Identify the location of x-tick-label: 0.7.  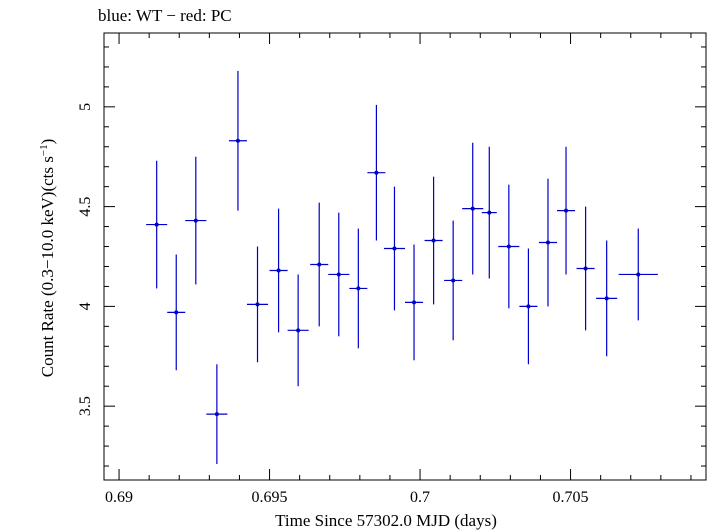
(420, 497).